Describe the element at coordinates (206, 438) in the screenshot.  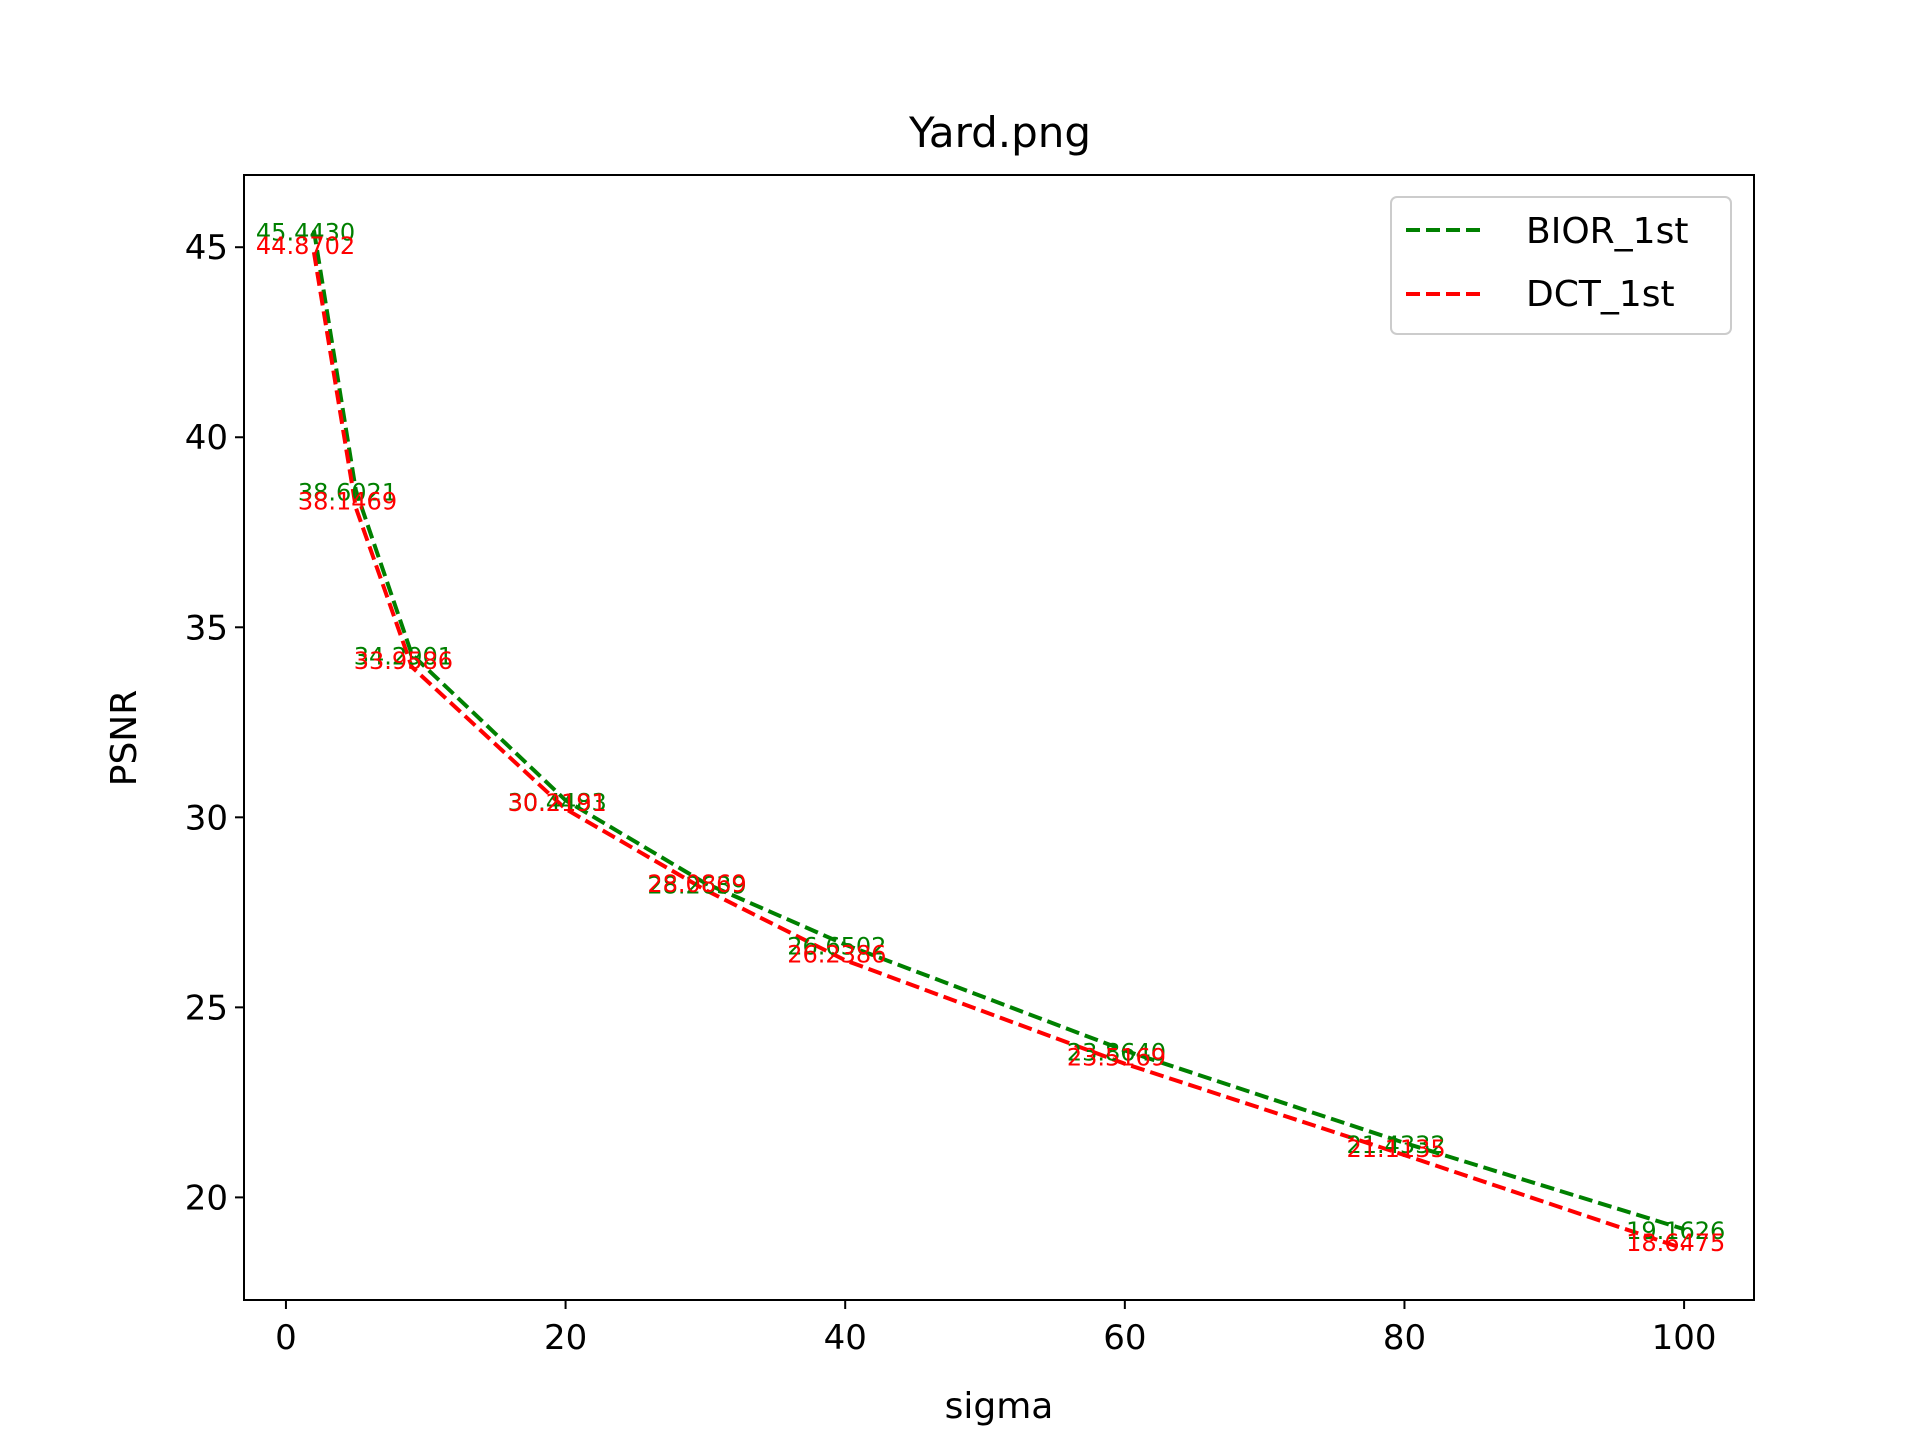
I see `y-tick-label: 40` at that location.